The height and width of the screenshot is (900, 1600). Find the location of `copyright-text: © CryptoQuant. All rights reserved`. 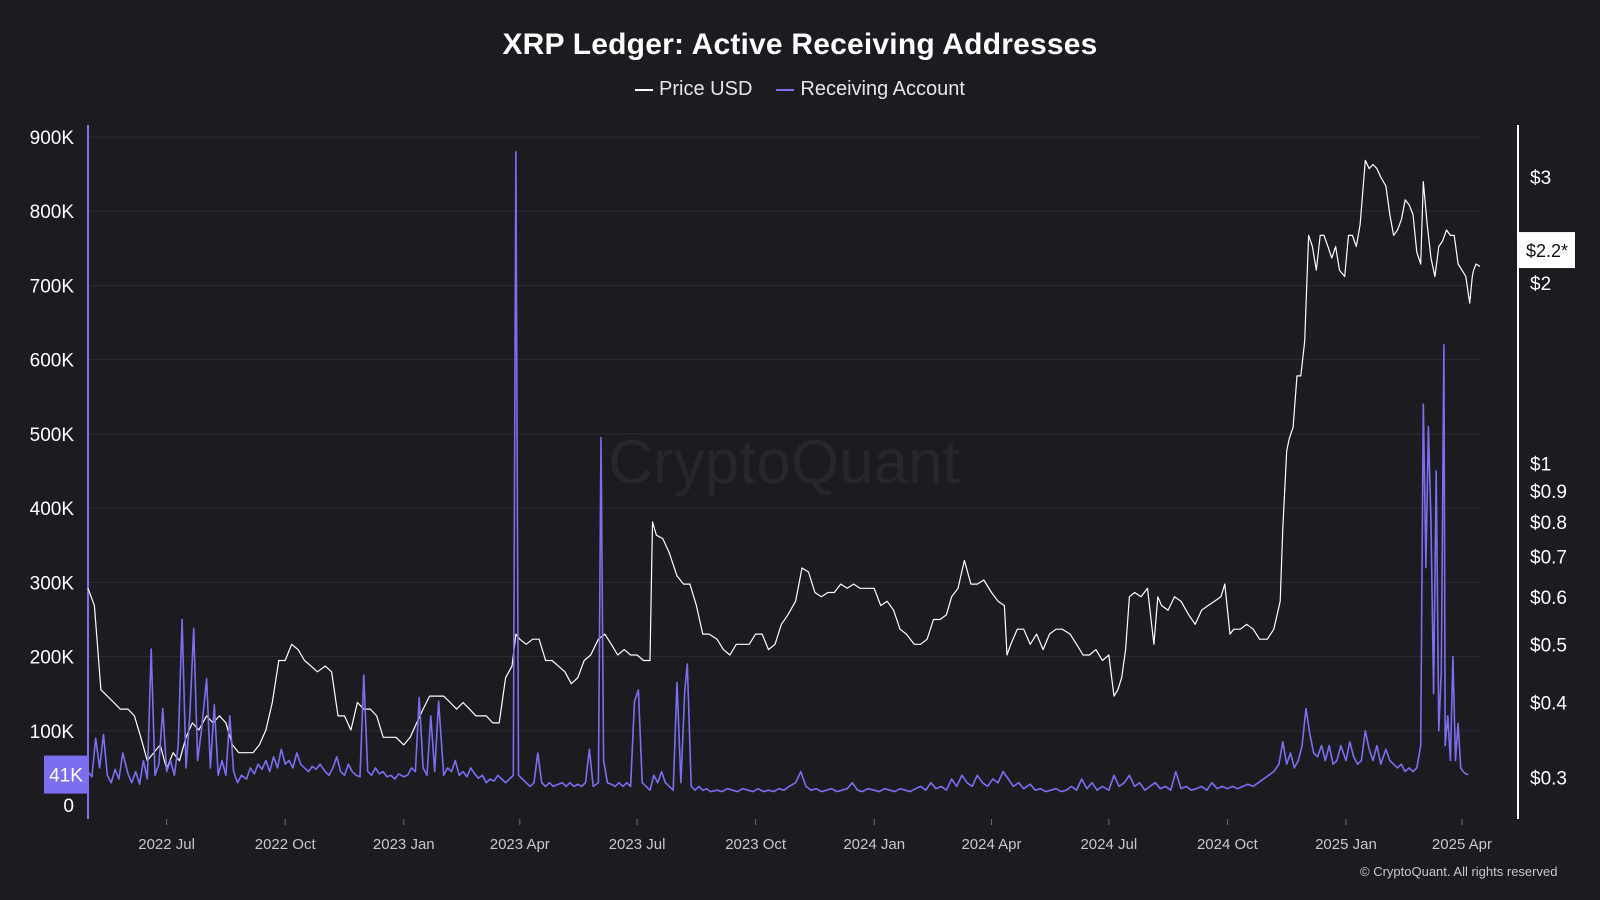

copyright-text: © CryptoQuant. All rights reserved is located at coordinates (1459, 871).